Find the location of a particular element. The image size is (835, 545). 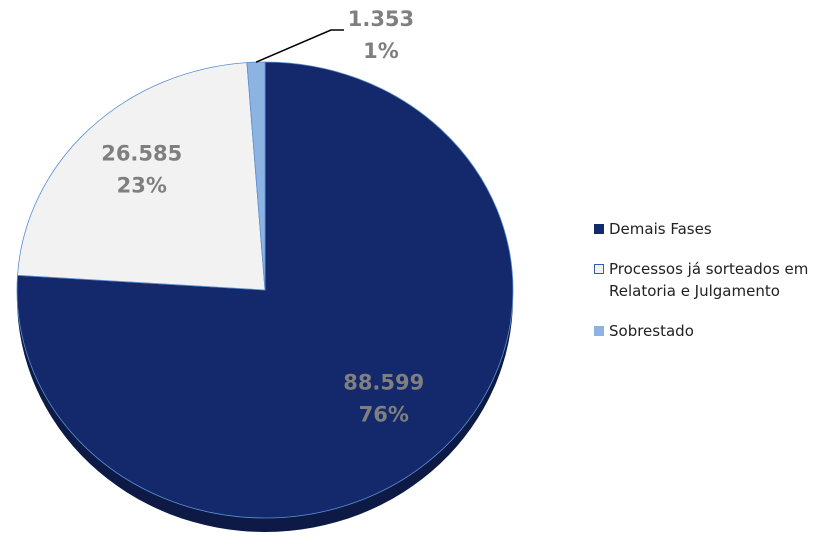

legend-label: Sobrestado is located at coordinates (651, 331).